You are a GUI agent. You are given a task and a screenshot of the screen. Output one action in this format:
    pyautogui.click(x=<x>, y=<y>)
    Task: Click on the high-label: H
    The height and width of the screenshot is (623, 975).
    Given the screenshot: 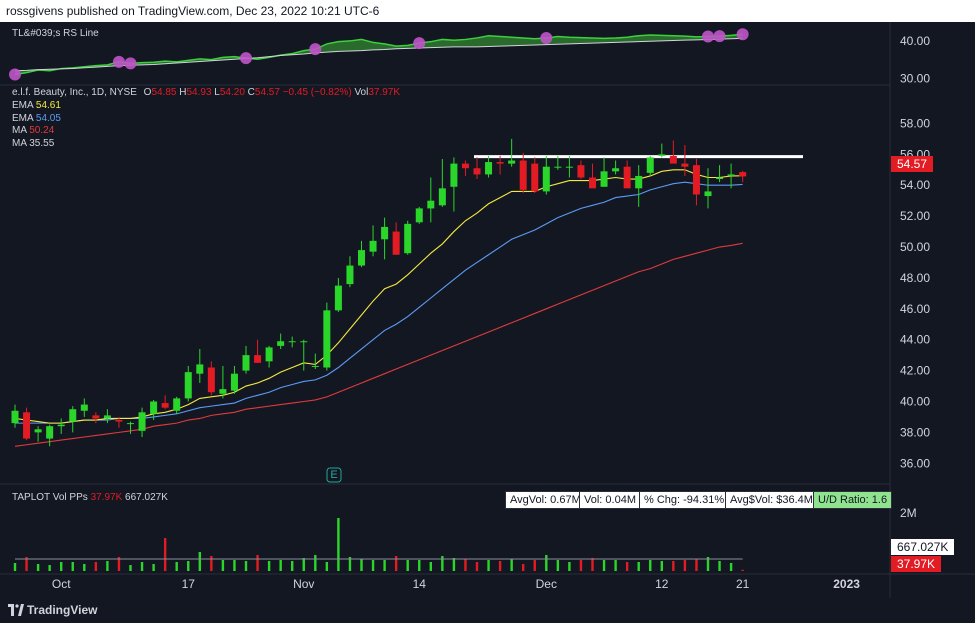 What is the action you would take?
    pyautogui.click(x=183, y=92)
    